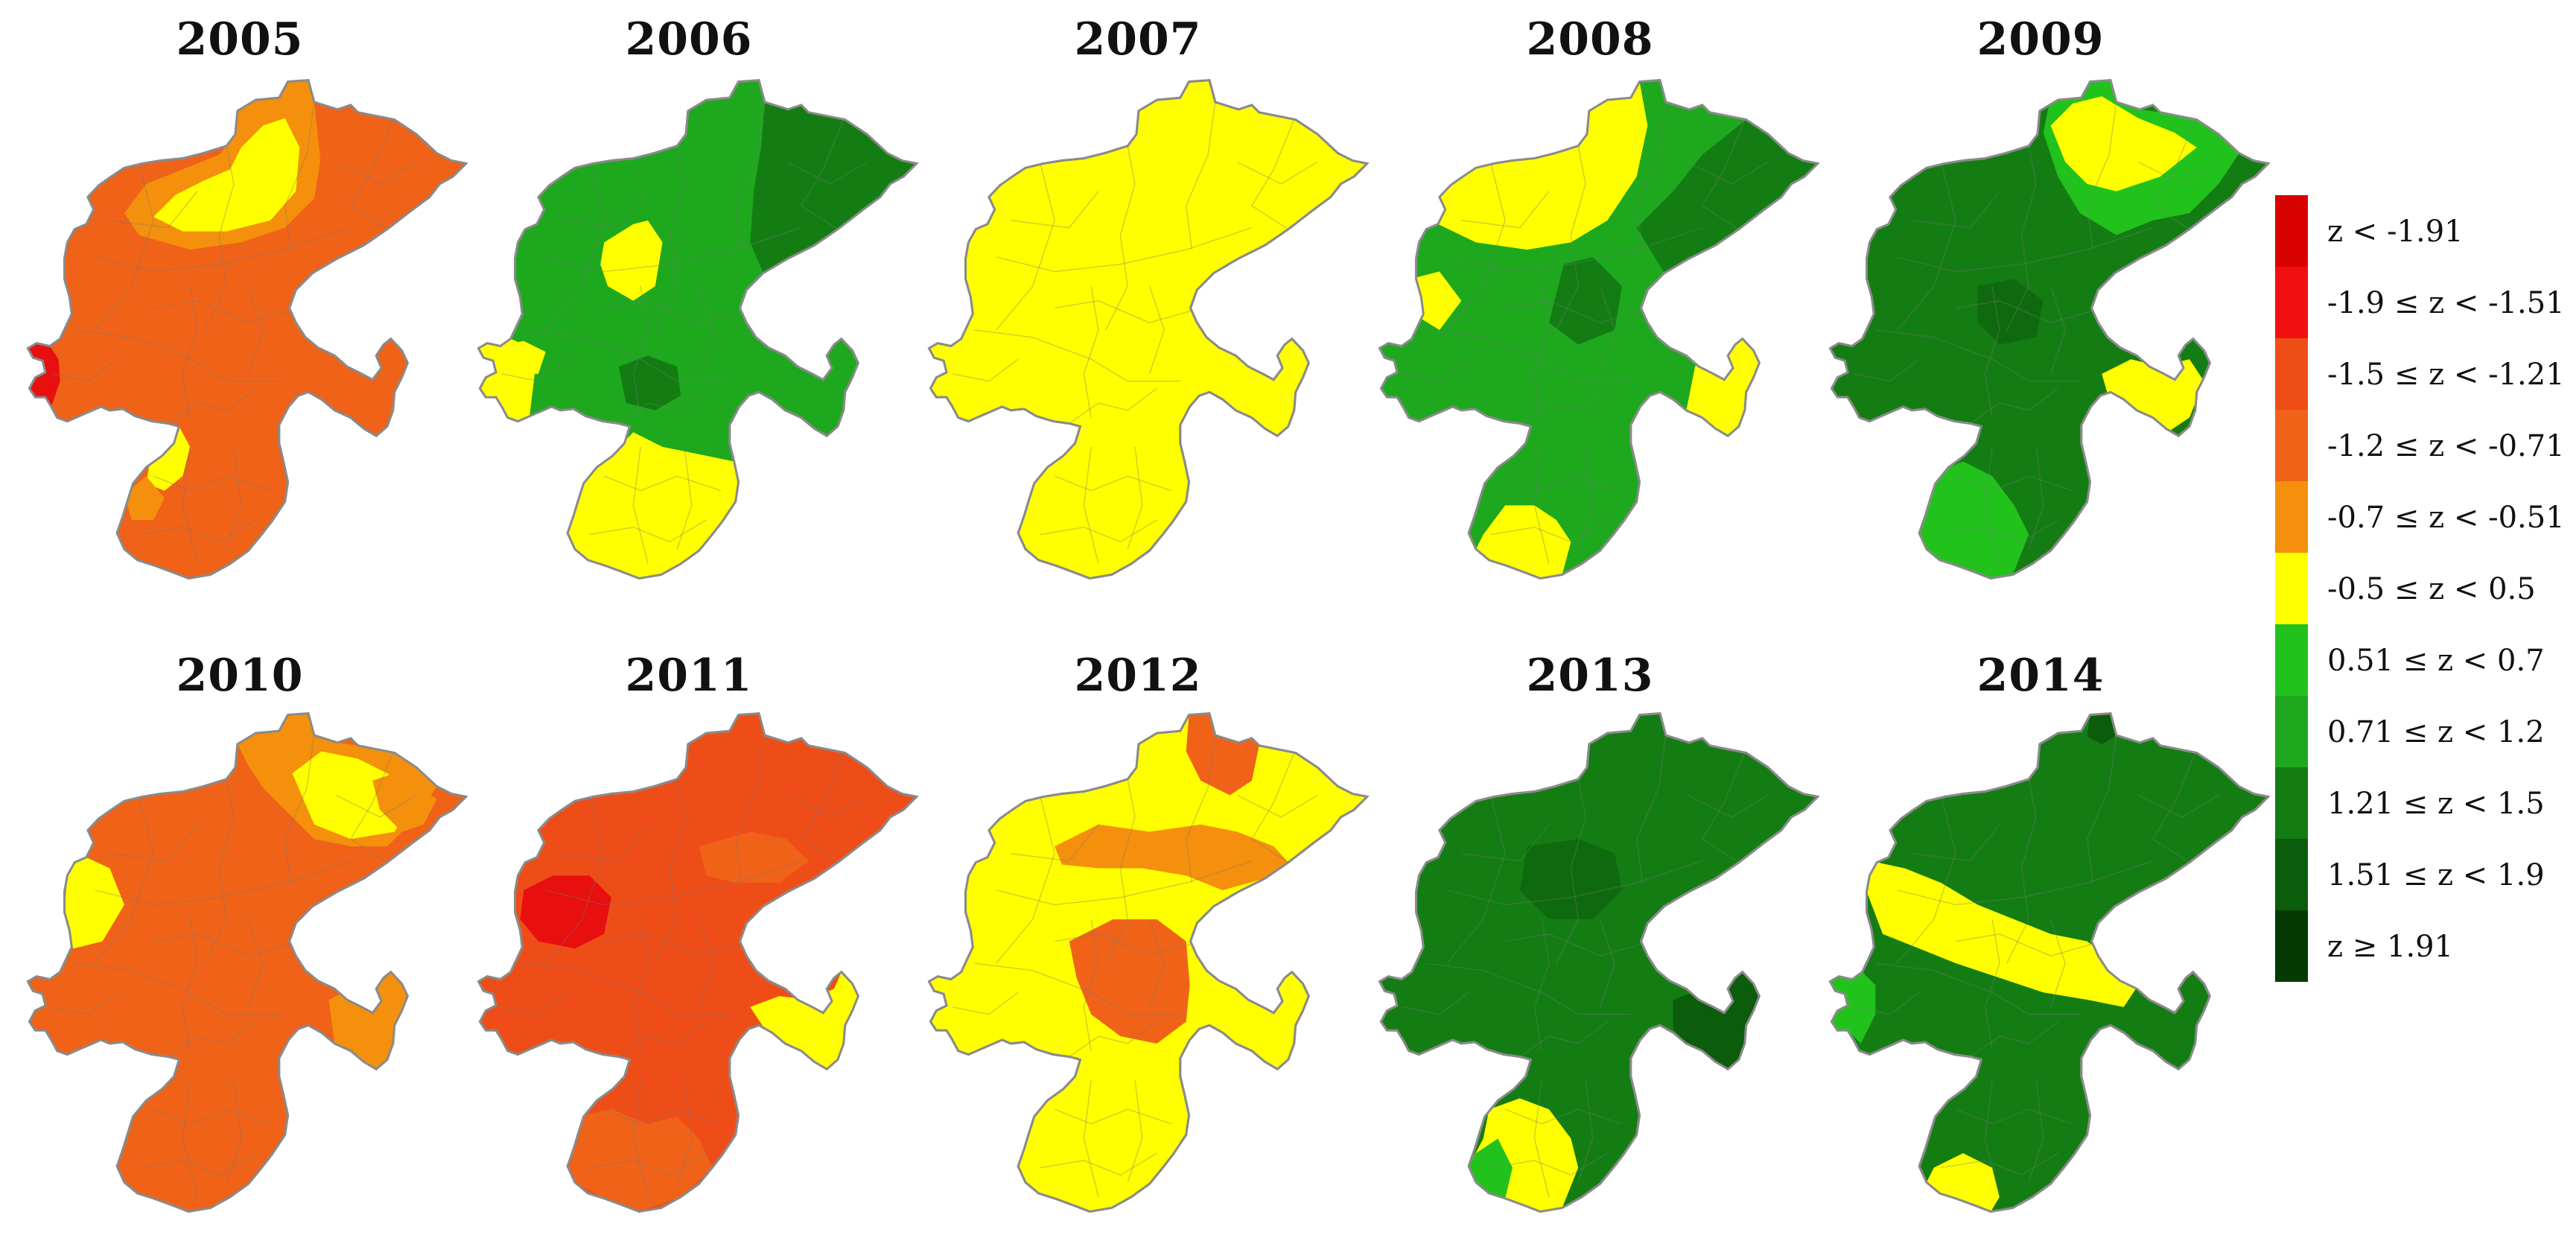 The image size is (2576, 1253). What do you see at coordinates (689, 39) in the screenshot?
I see `map-year-title: 2006` at bounding box center [689, 39].